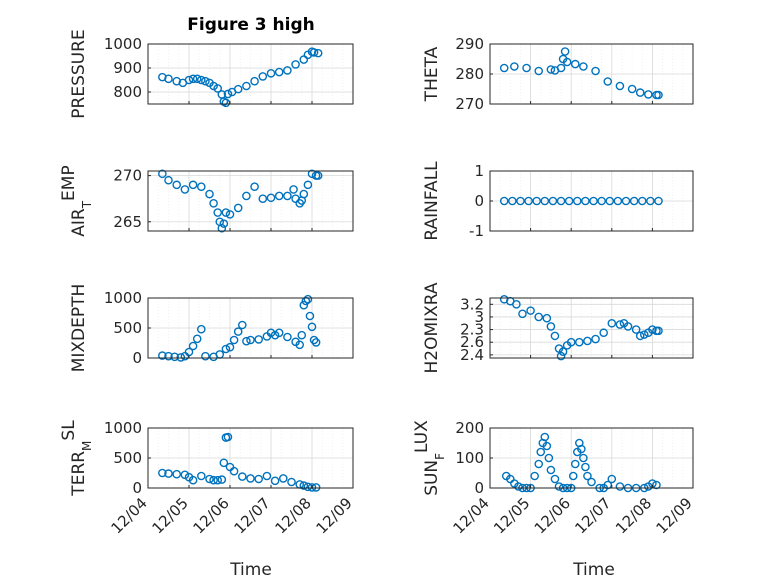 The height and width of the screenshot is (583, 778). Describe the element at coordinates (79, 328) in the screenshot. I see `y-axis-label: MIXDEPTH` at that location.